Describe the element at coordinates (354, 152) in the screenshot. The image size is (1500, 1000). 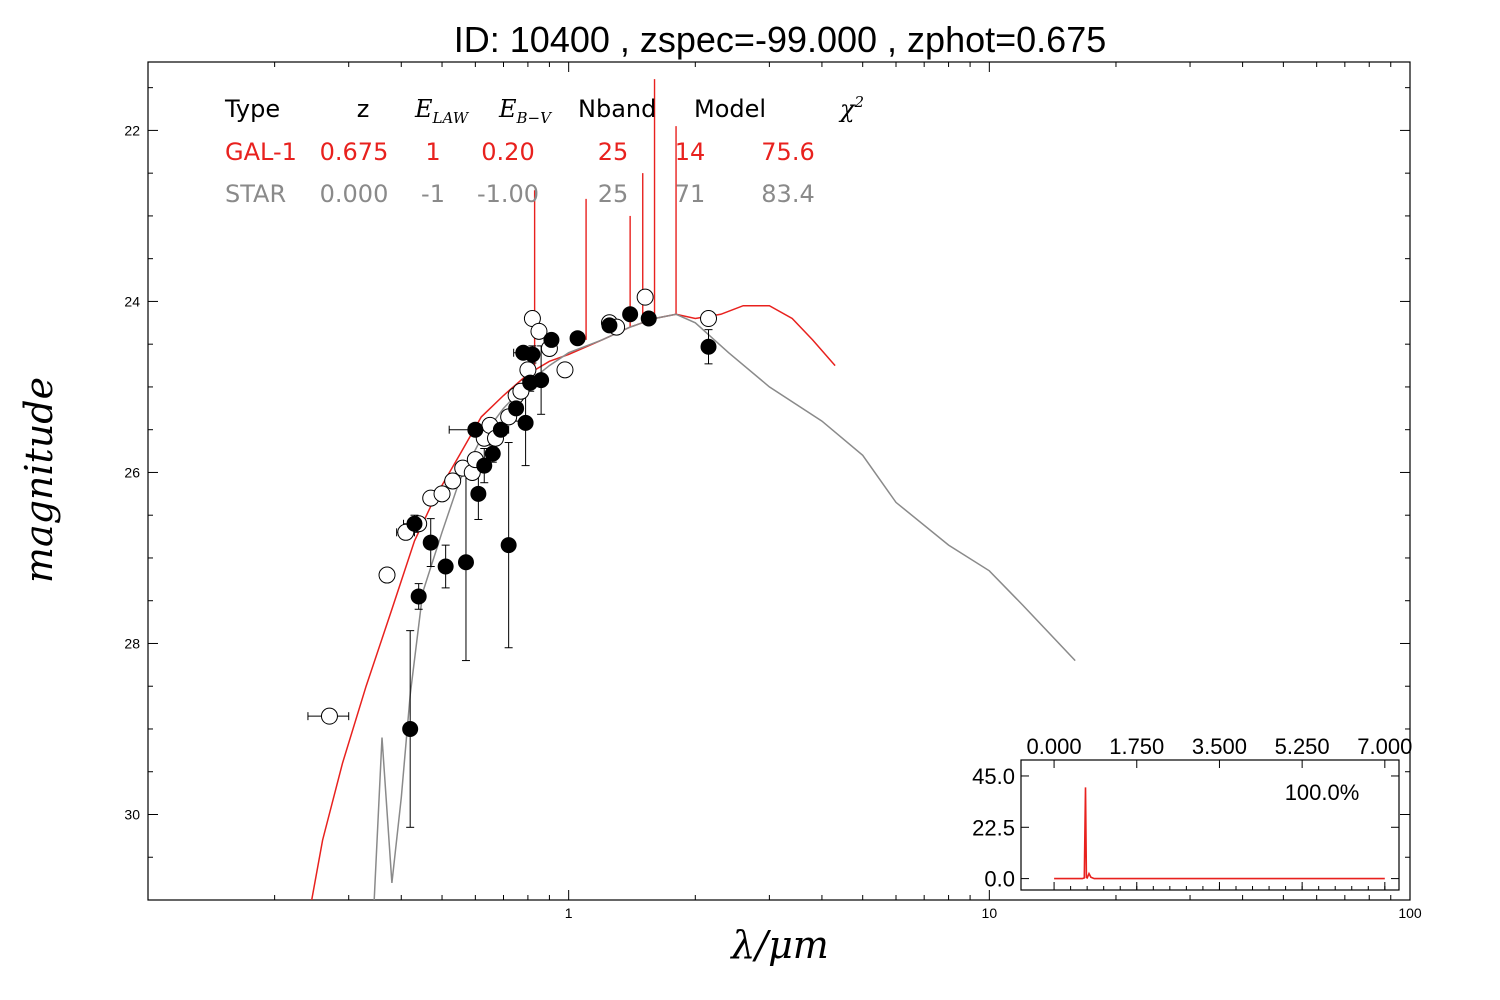
I see `legend-cell-r0-c1: 0.675` at that location.